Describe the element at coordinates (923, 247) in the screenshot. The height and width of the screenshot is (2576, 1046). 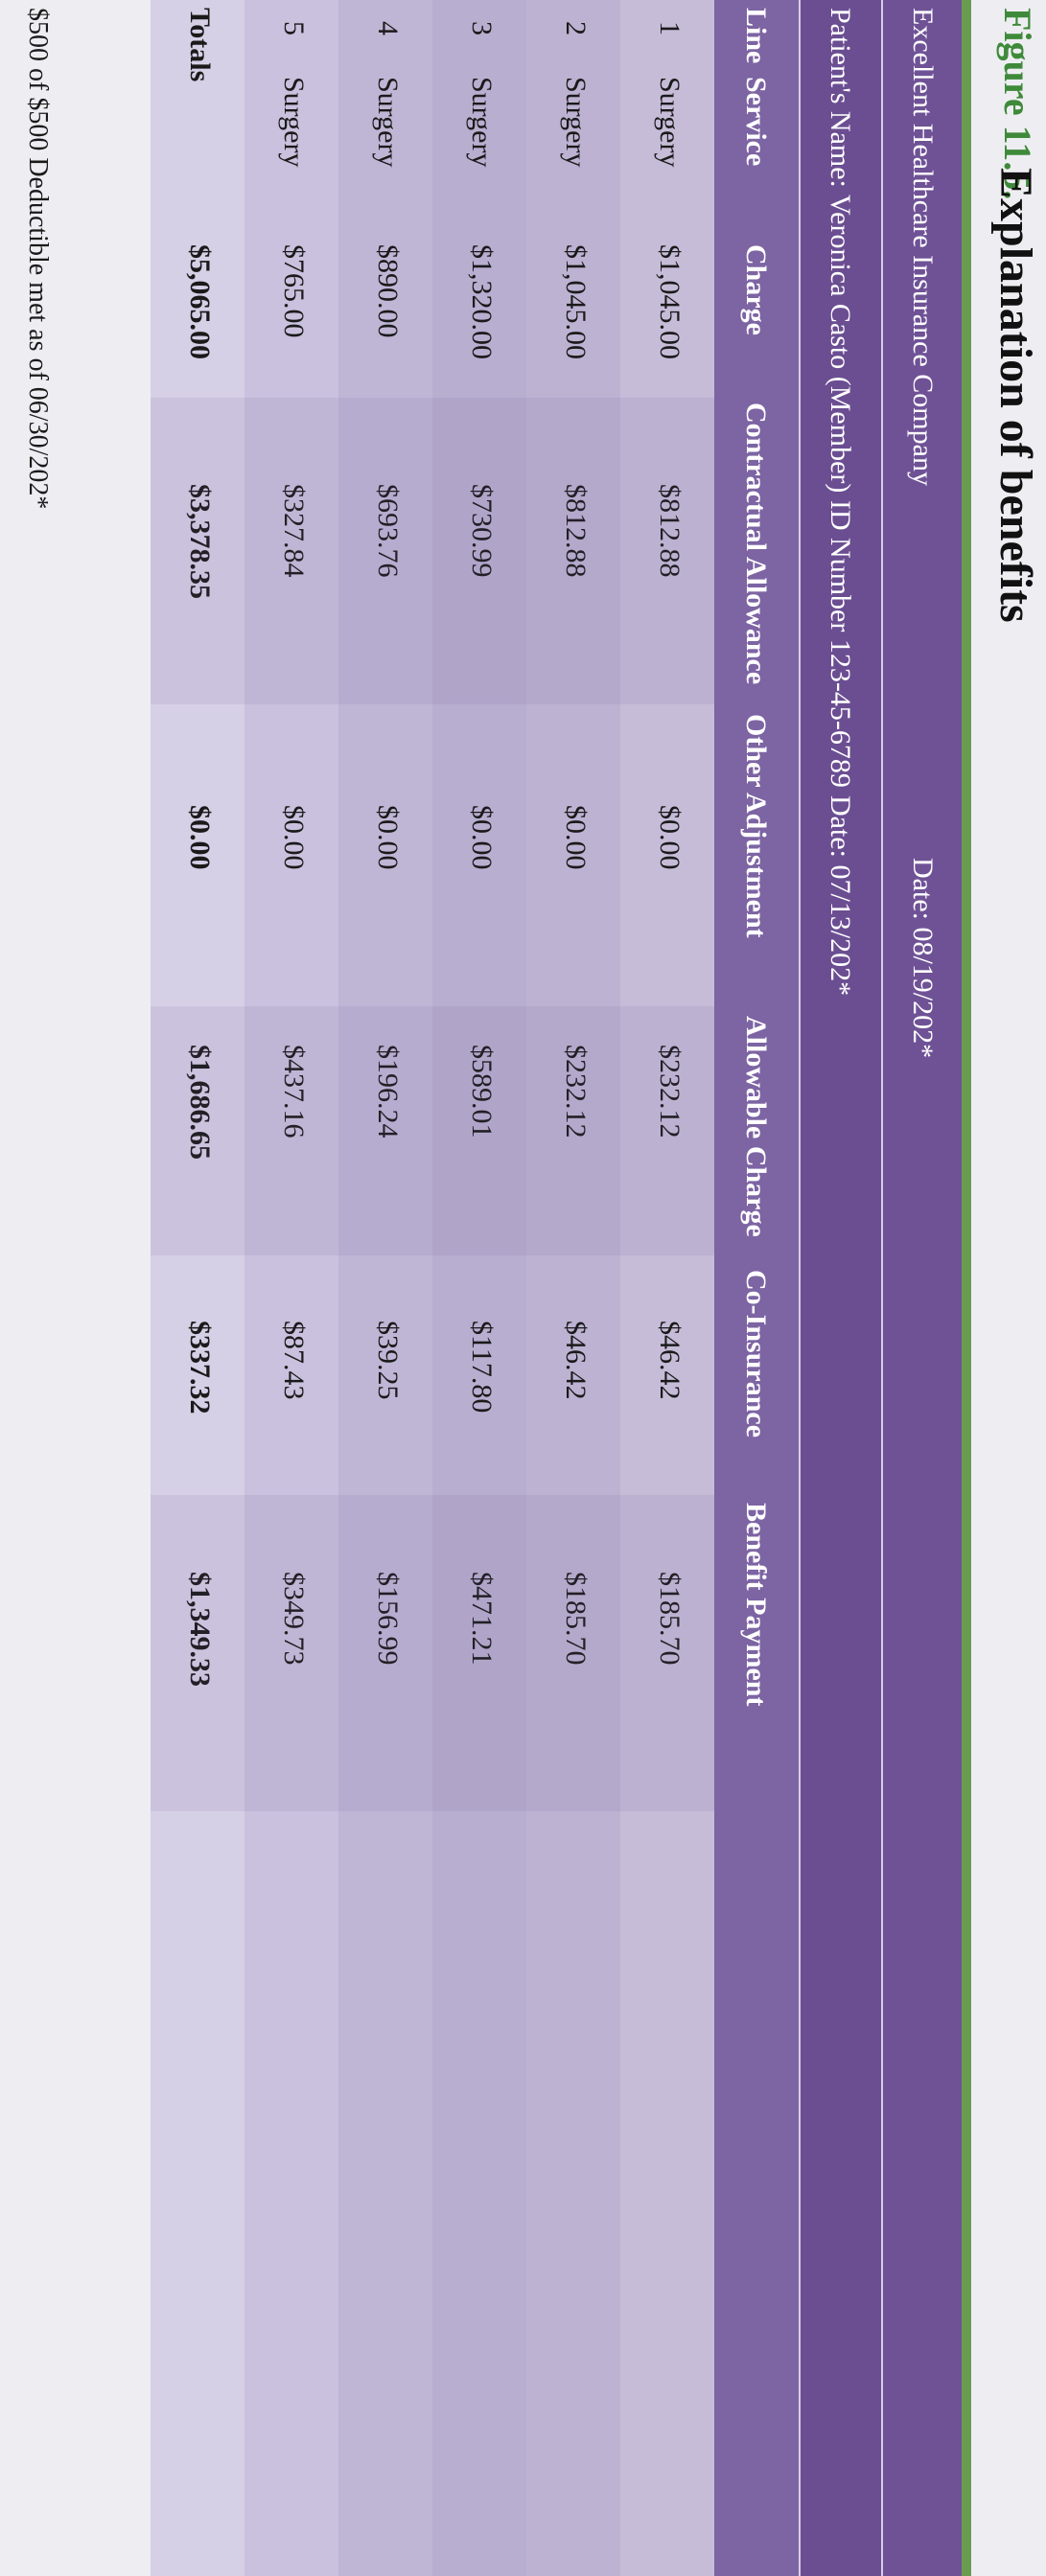
I see `company-name: Excellent Healthcare Insurance Company` at that location.